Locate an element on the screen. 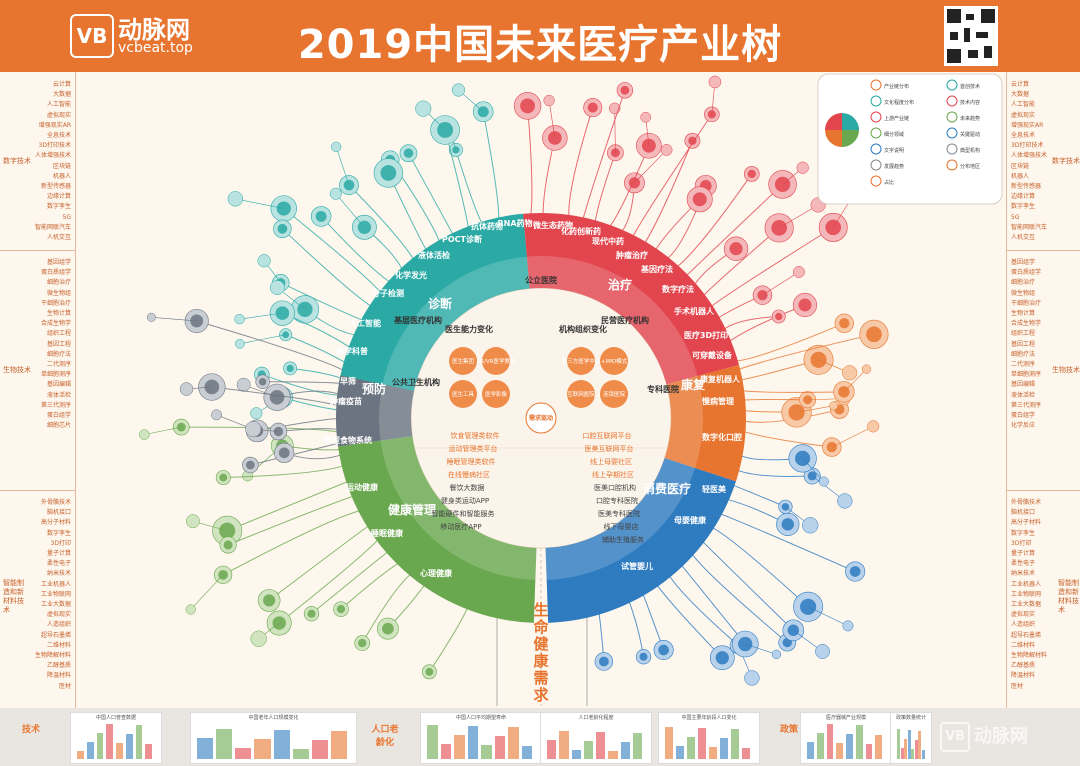  left-tech-group-heading: 生物技术 is located at coordinates (17, 370).